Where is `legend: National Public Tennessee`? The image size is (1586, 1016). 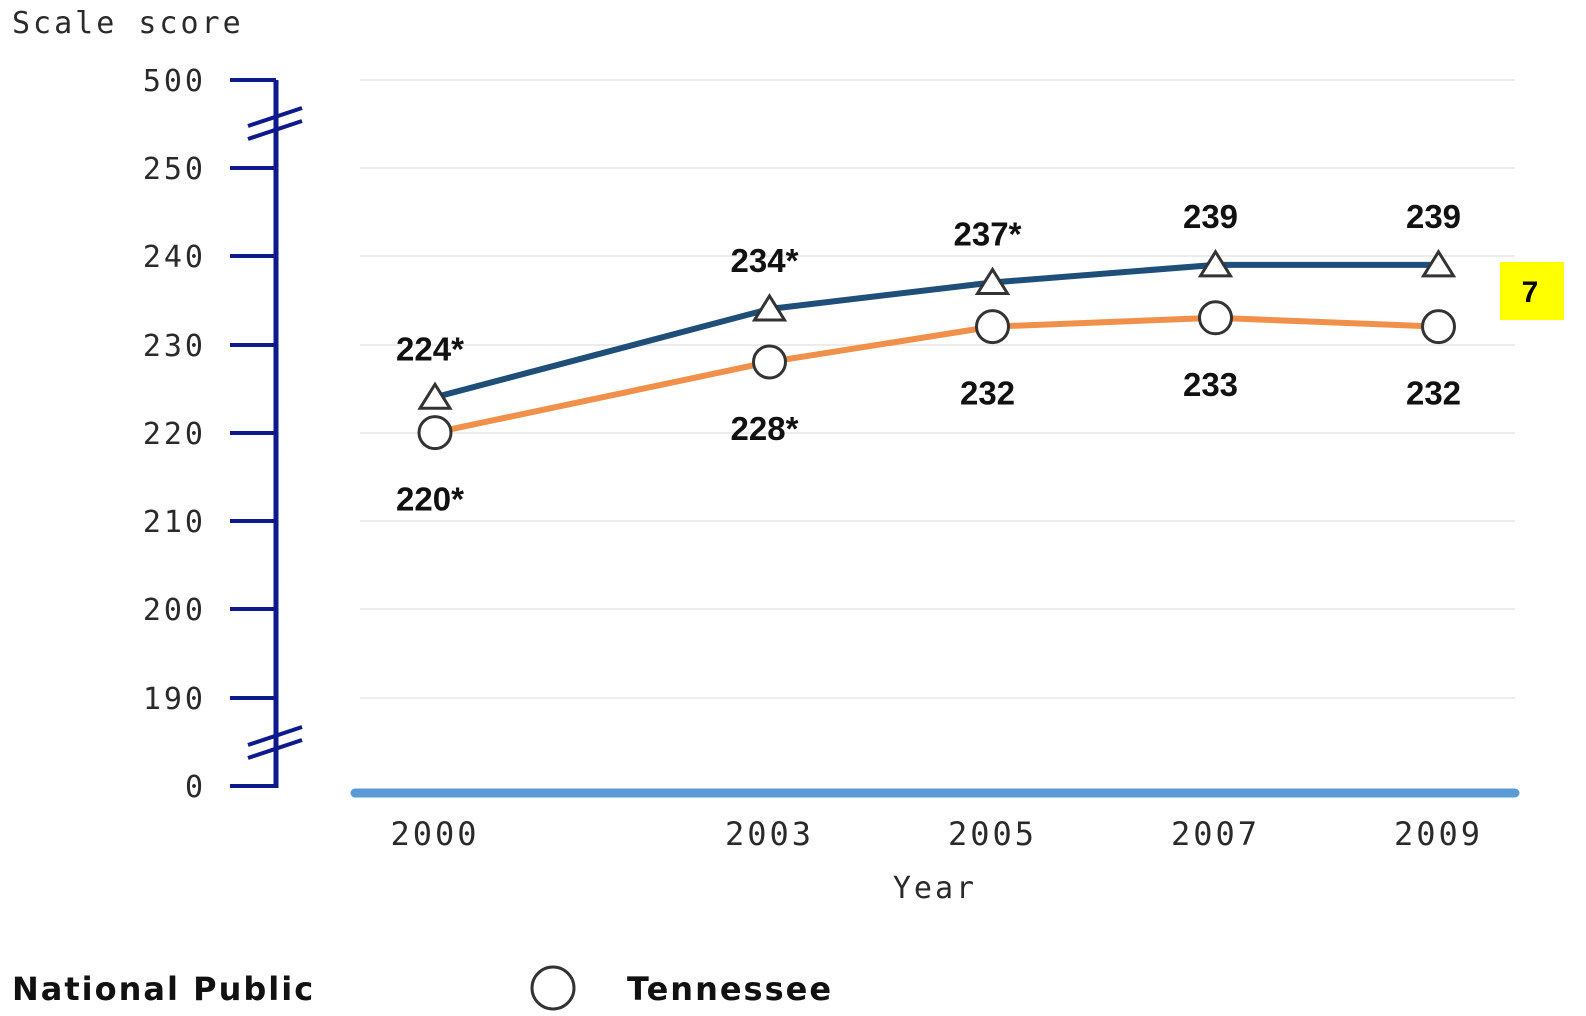
legend: National Public Tennessee is located at coordinates (422, 988).